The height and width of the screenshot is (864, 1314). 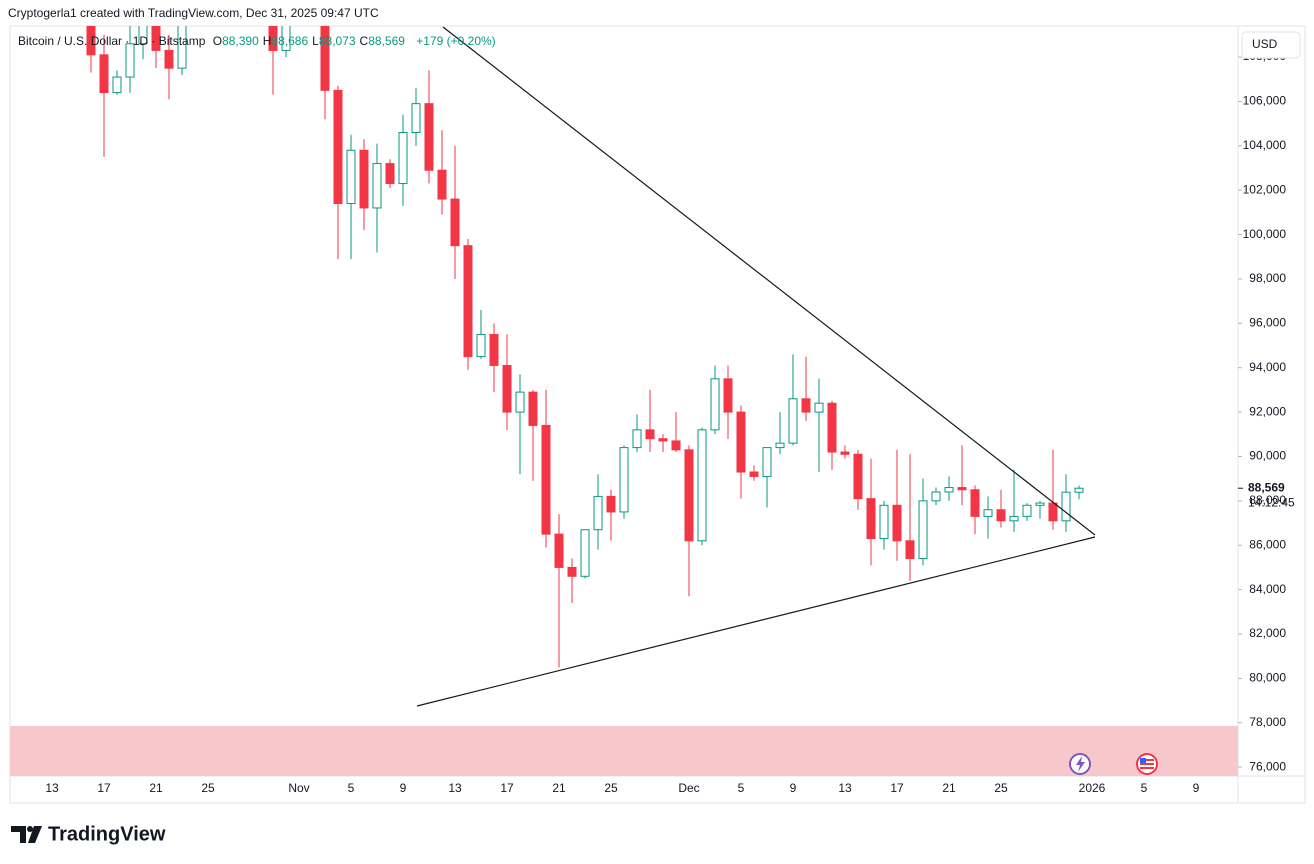 I want to click on currency-label: USD, so click(x=1265, y=44).